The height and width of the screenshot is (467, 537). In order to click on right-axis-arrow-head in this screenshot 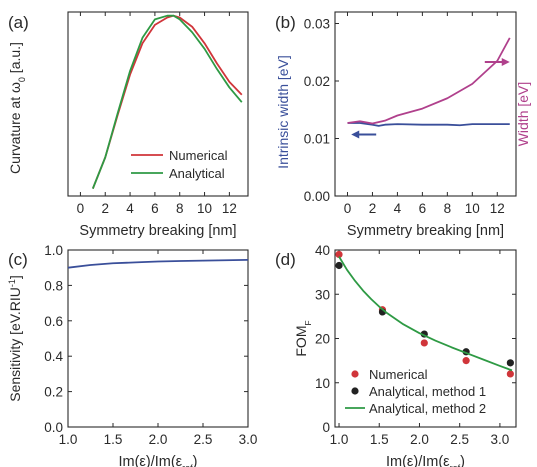, I will do `click(505, 62)`.